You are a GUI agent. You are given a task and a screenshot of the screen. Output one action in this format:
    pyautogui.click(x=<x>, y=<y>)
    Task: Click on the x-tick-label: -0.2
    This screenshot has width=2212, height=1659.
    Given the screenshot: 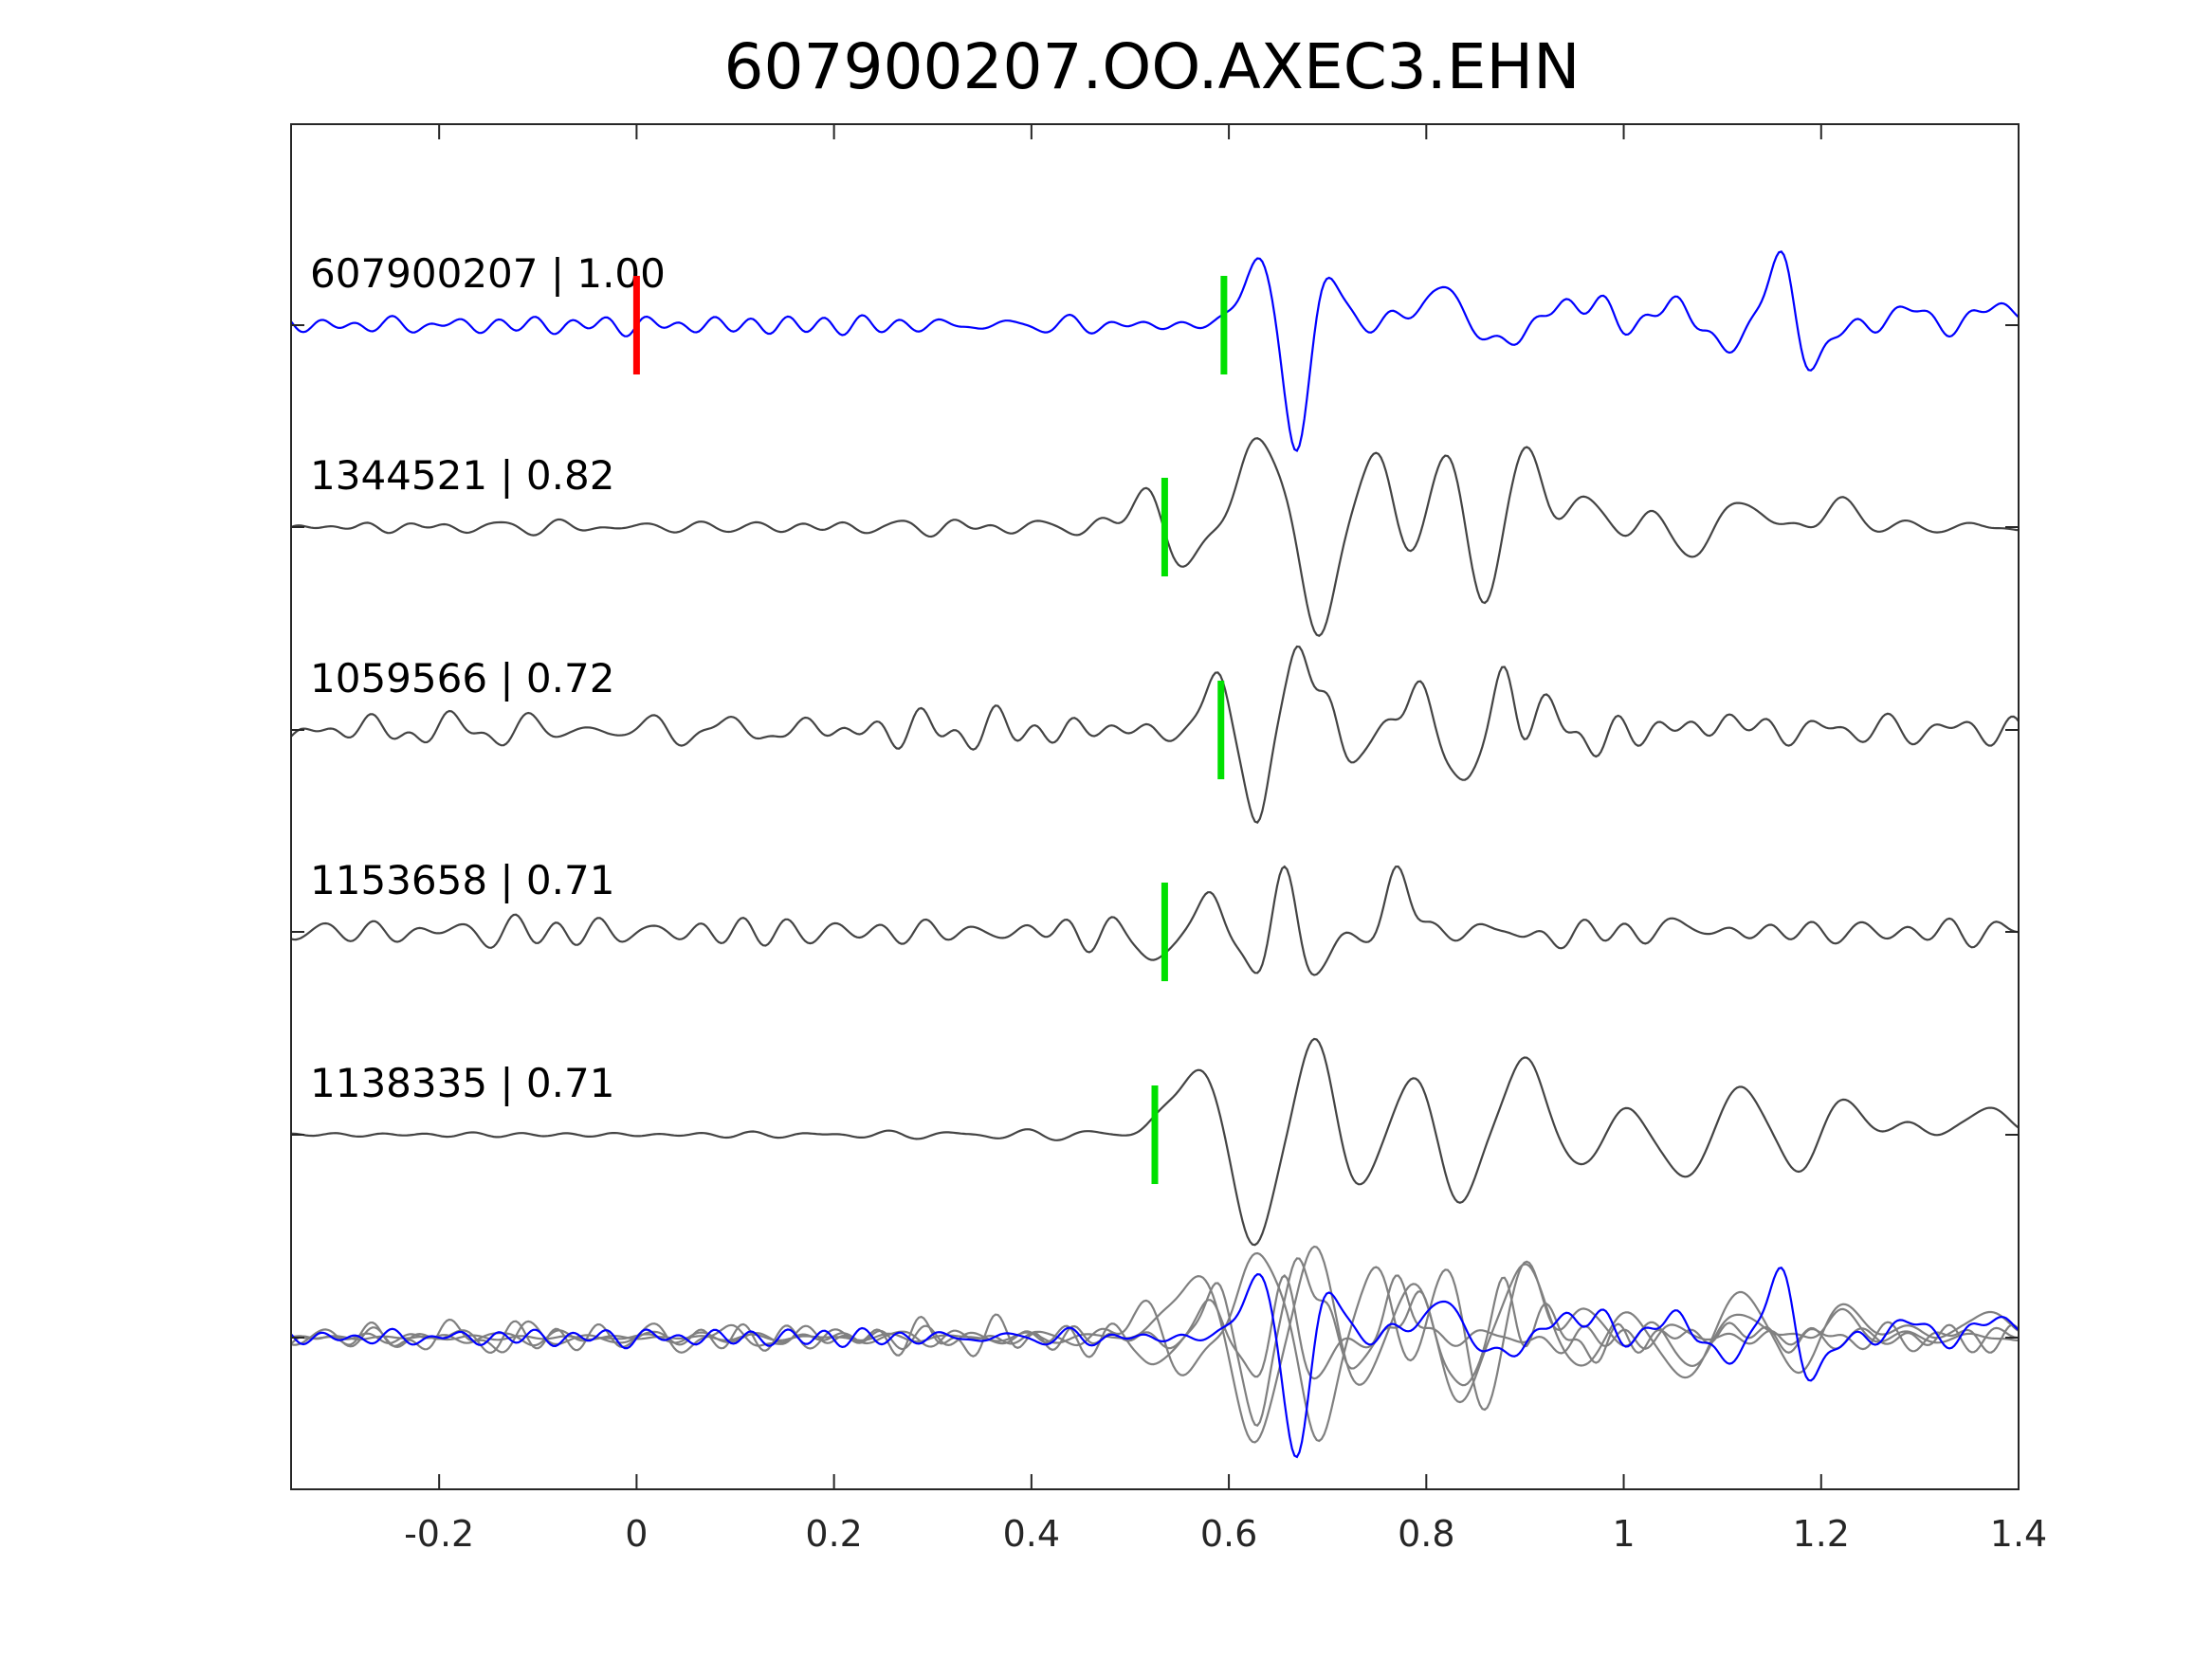 What is the action you would take?
    pyautogui.click(x=439, y=1534)
    